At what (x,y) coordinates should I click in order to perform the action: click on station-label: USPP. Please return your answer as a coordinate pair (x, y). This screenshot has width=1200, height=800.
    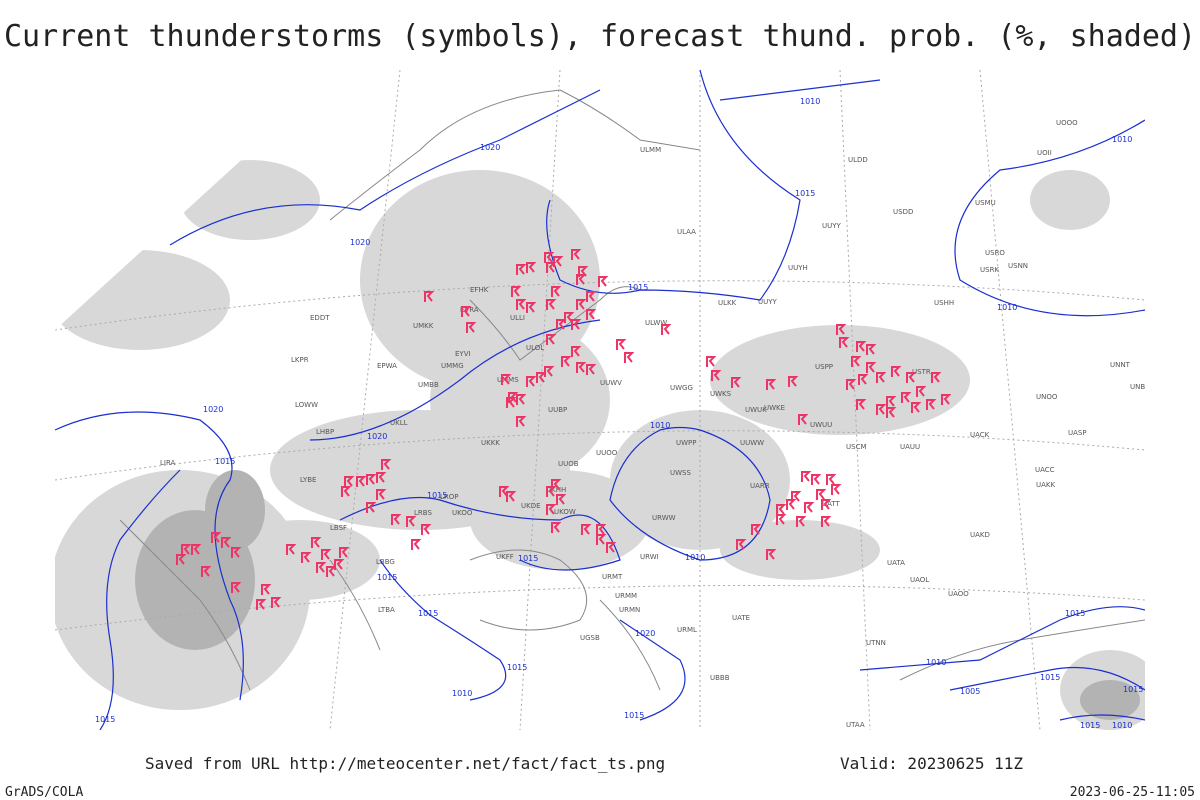
    Looking at the image, I should click on (824, 367).